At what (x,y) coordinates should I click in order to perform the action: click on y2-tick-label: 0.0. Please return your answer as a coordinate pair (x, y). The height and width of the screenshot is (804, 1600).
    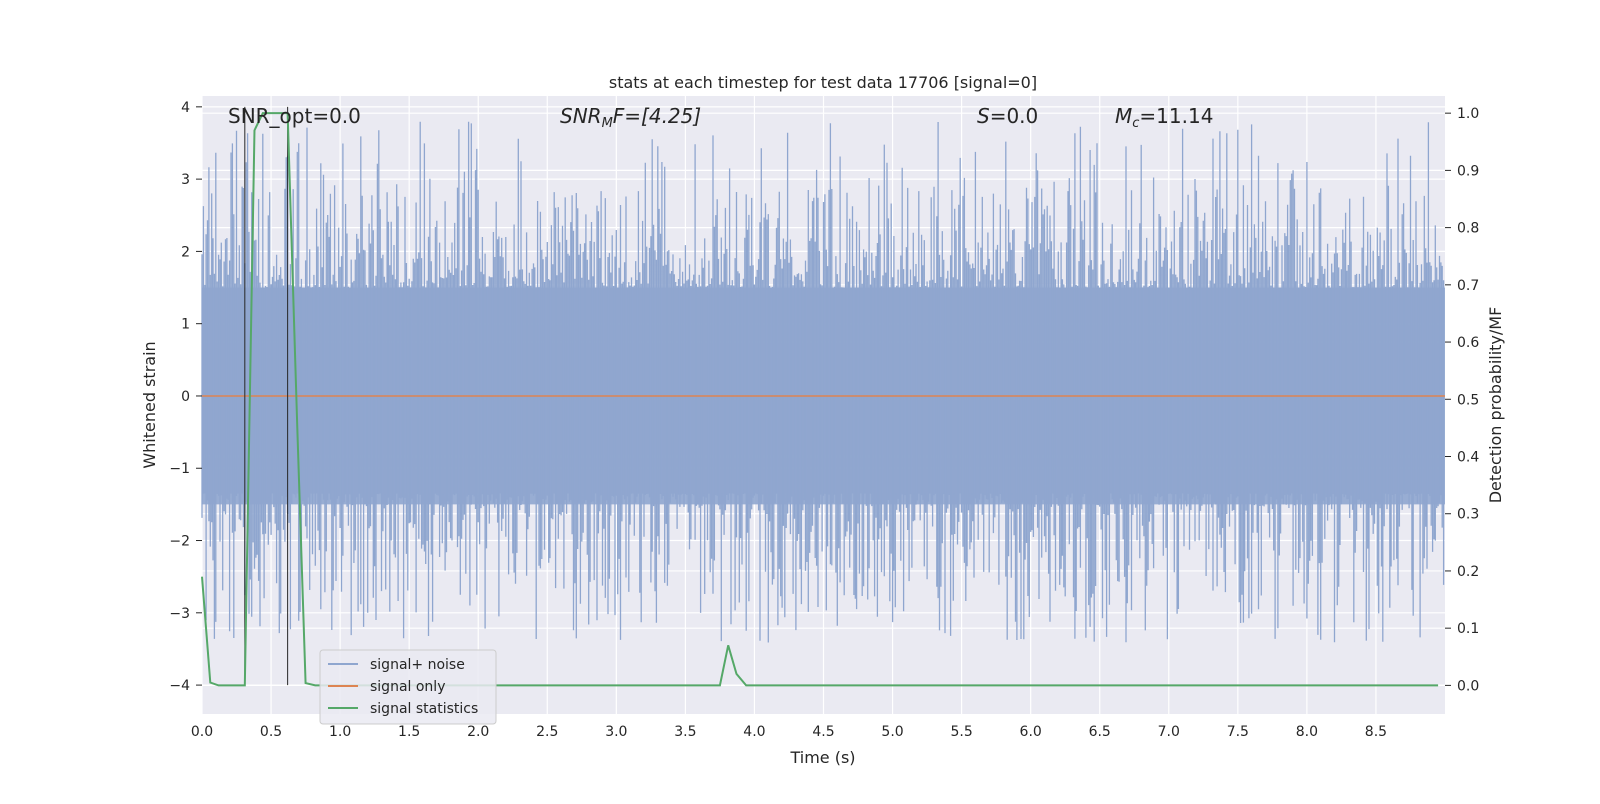
    Looking at the image, I should click on (1468, 686).